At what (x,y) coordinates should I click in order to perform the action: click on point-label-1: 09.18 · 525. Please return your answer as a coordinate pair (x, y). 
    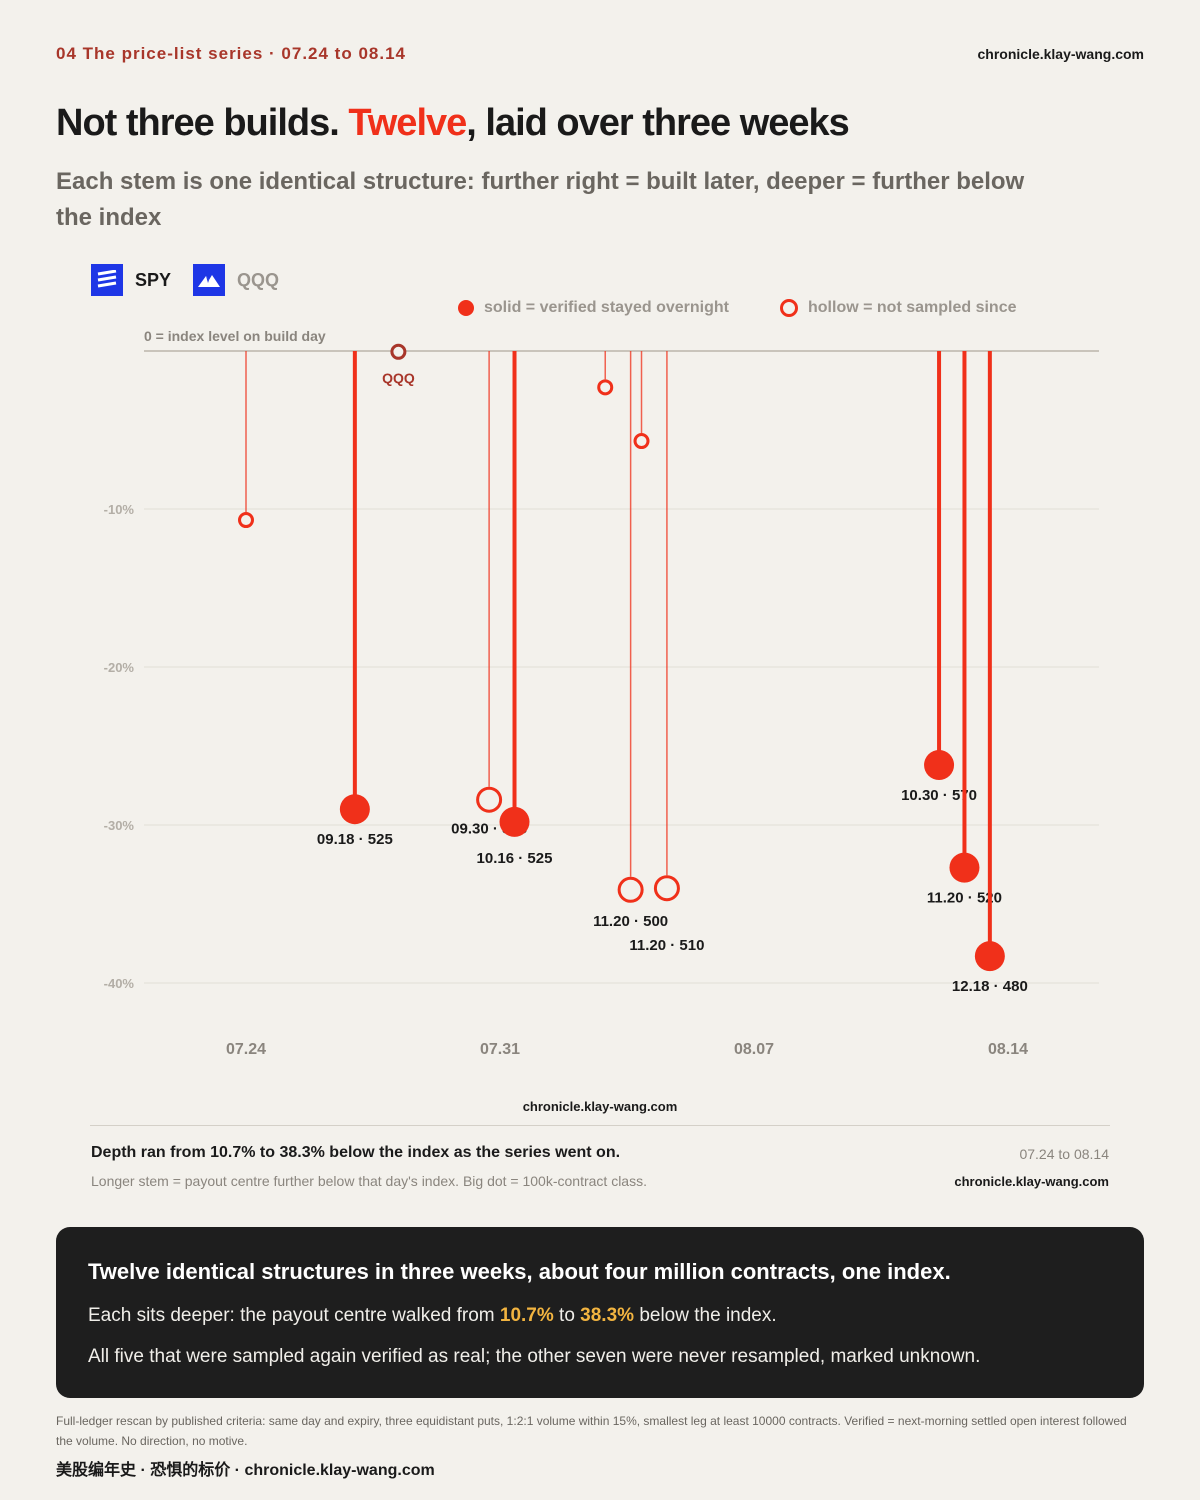
    Looking at the image, I should click on (355, 839).